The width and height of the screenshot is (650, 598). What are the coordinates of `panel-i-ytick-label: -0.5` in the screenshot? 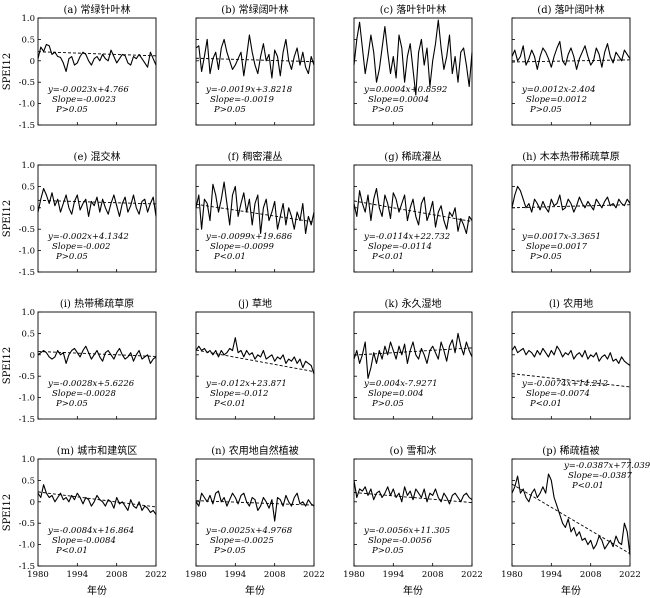 It's located at (27, 377).